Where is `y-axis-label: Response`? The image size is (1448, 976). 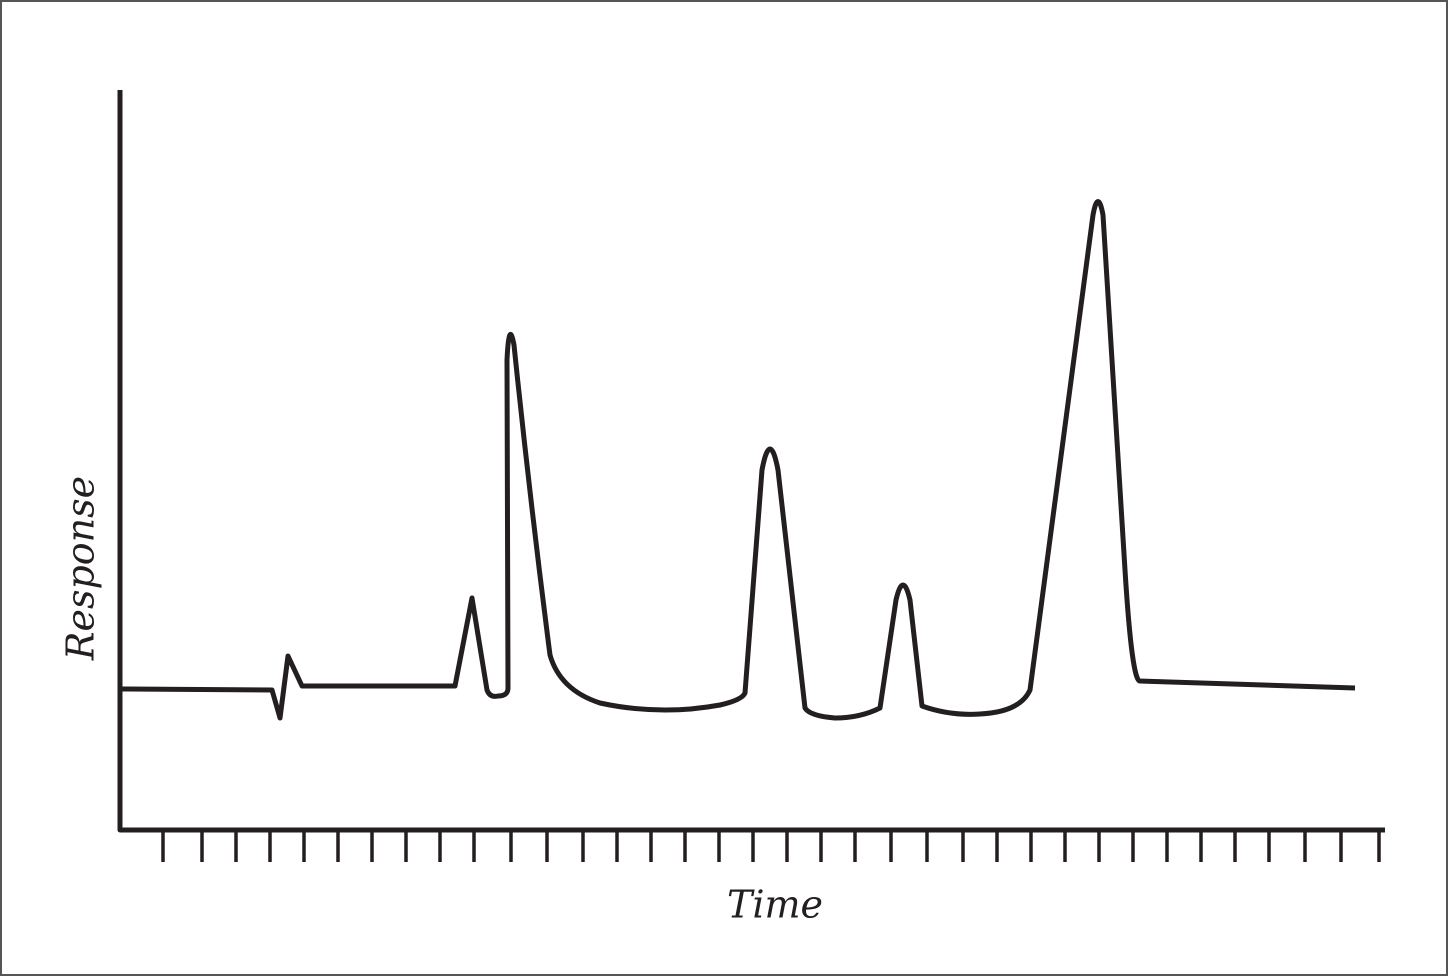
y-axis-label: Response is located at coordinates (81, 568).